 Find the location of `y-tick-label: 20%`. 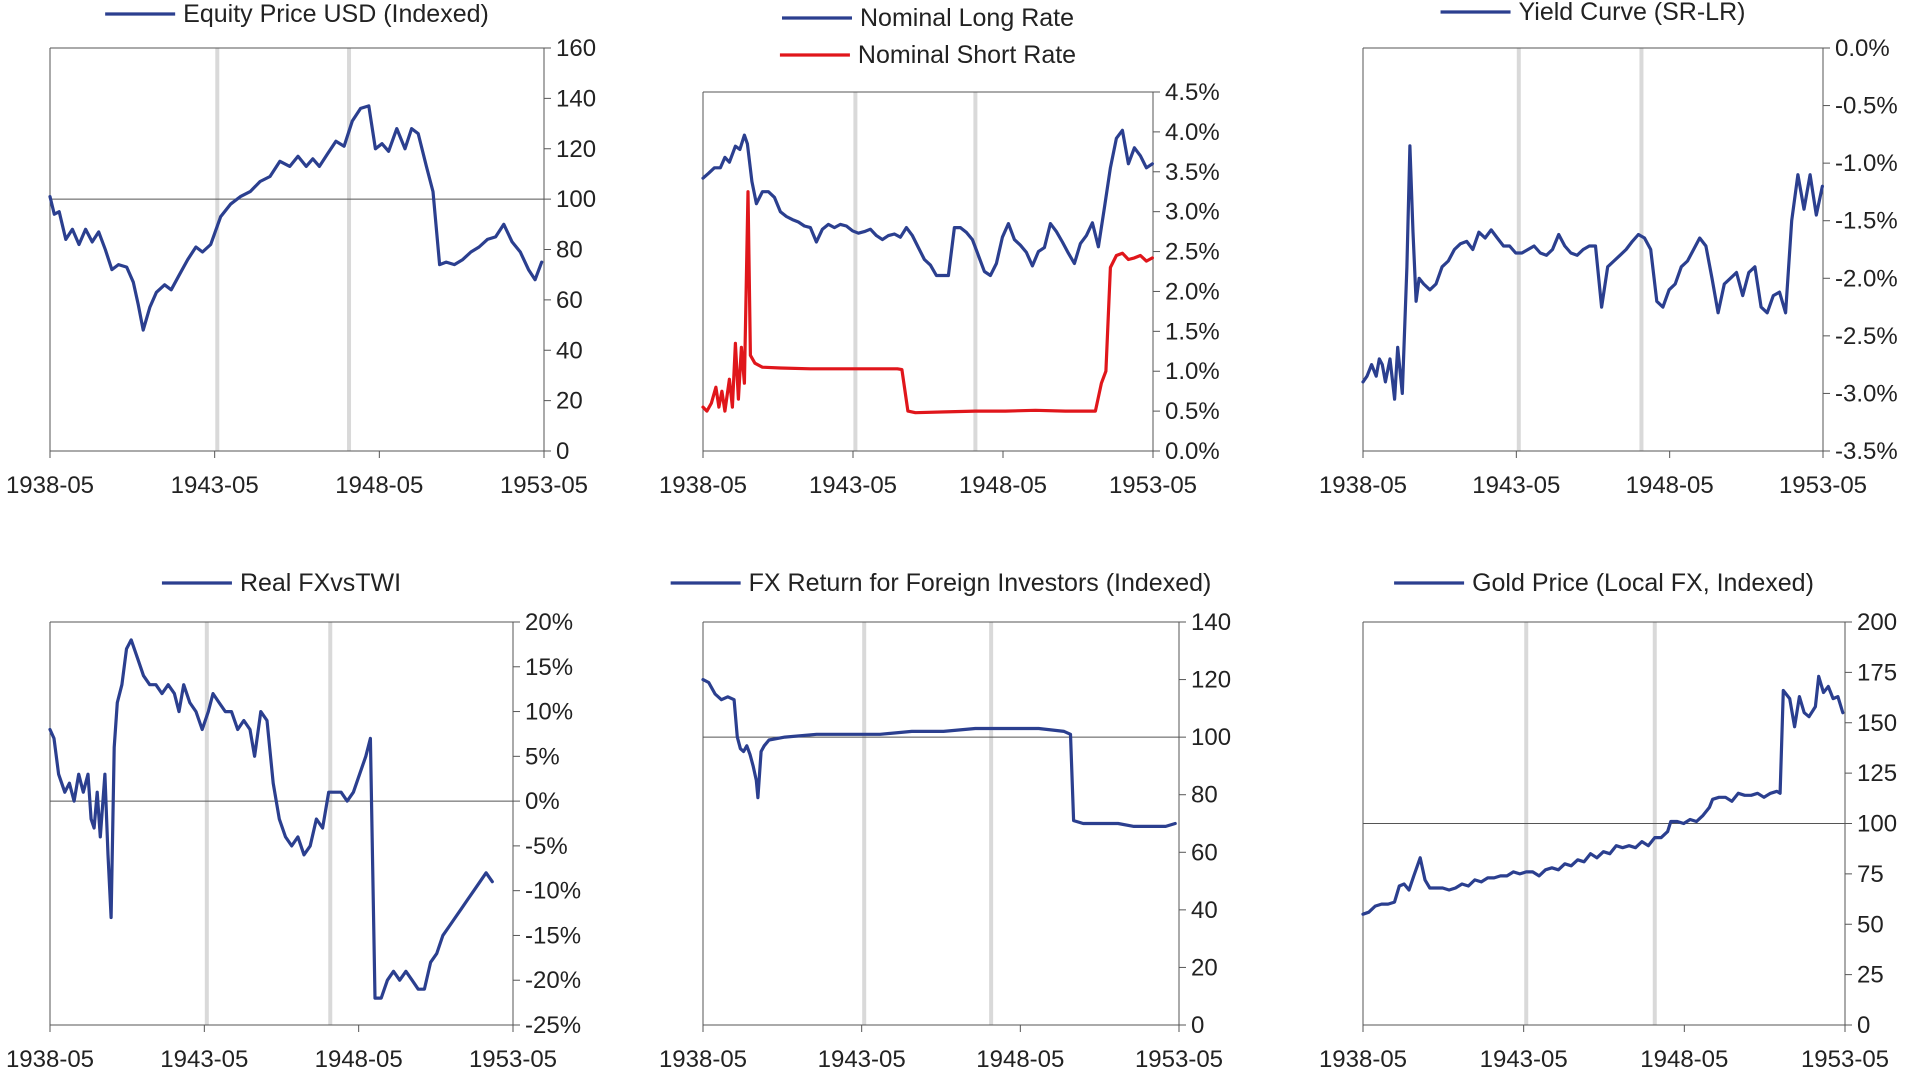

y-tick-label: 20% is located at coordinates (549, 622).